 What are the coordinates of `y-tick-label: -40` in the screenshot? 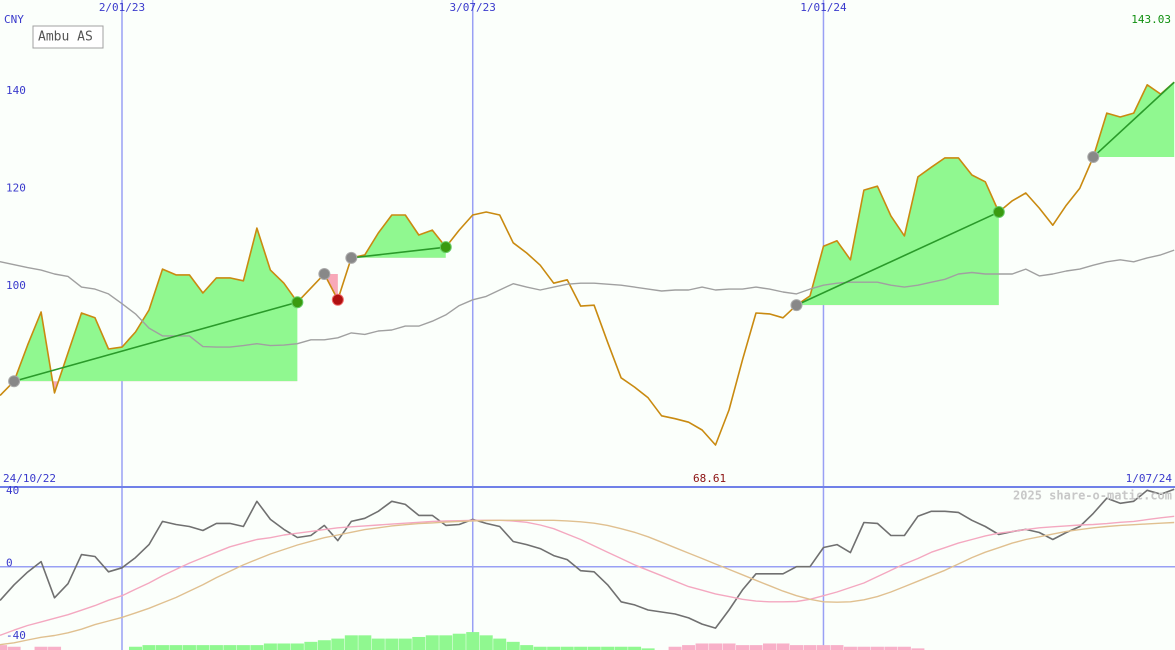 It's located at (16, 635).